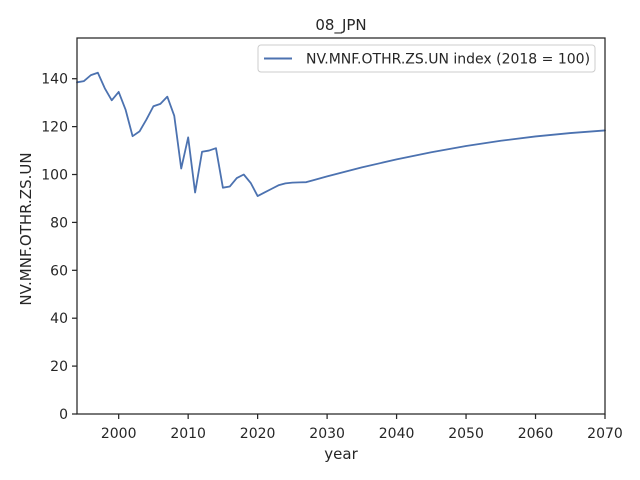  Describe the element at coordinates (188, 434) in the screenshot. I see `x-tick-label: 2010` at that location.